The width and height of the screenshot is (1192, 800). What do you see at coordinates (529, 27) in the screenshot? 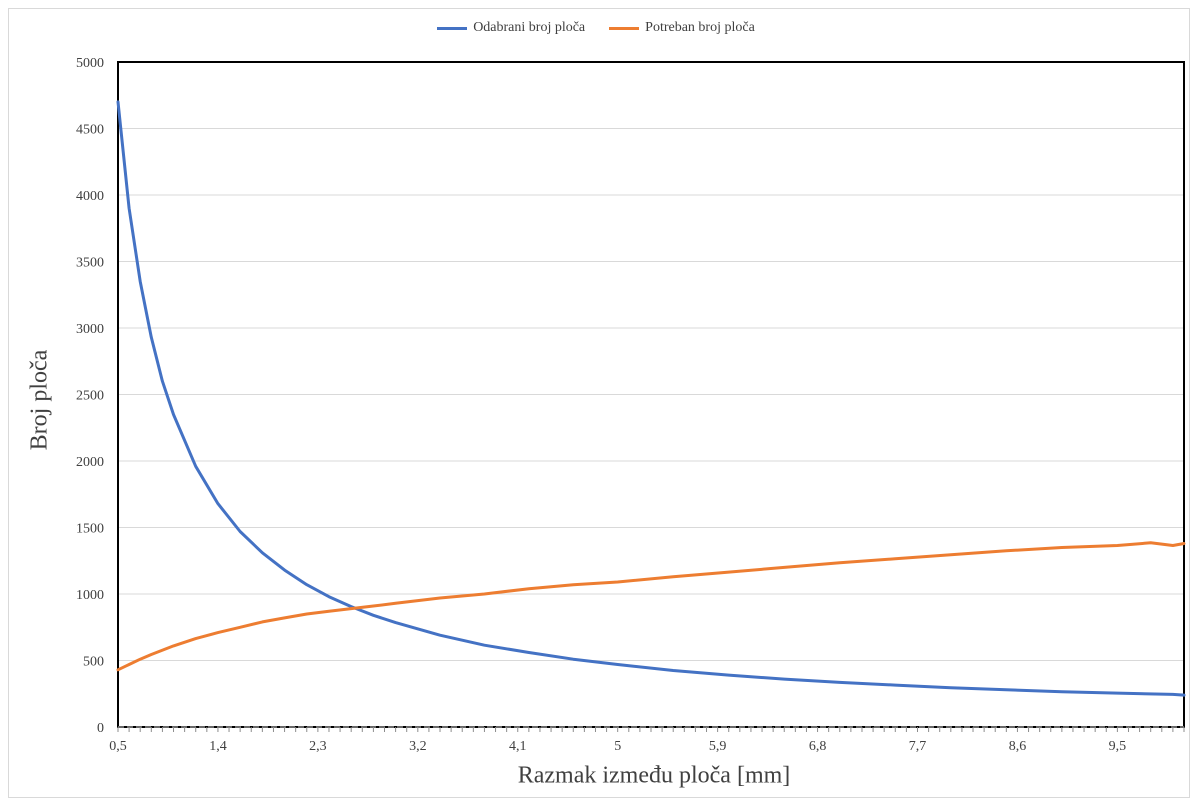
I see `legend-label-odabrani: Odabrani broj ploča` at bounding box center [529, 27].